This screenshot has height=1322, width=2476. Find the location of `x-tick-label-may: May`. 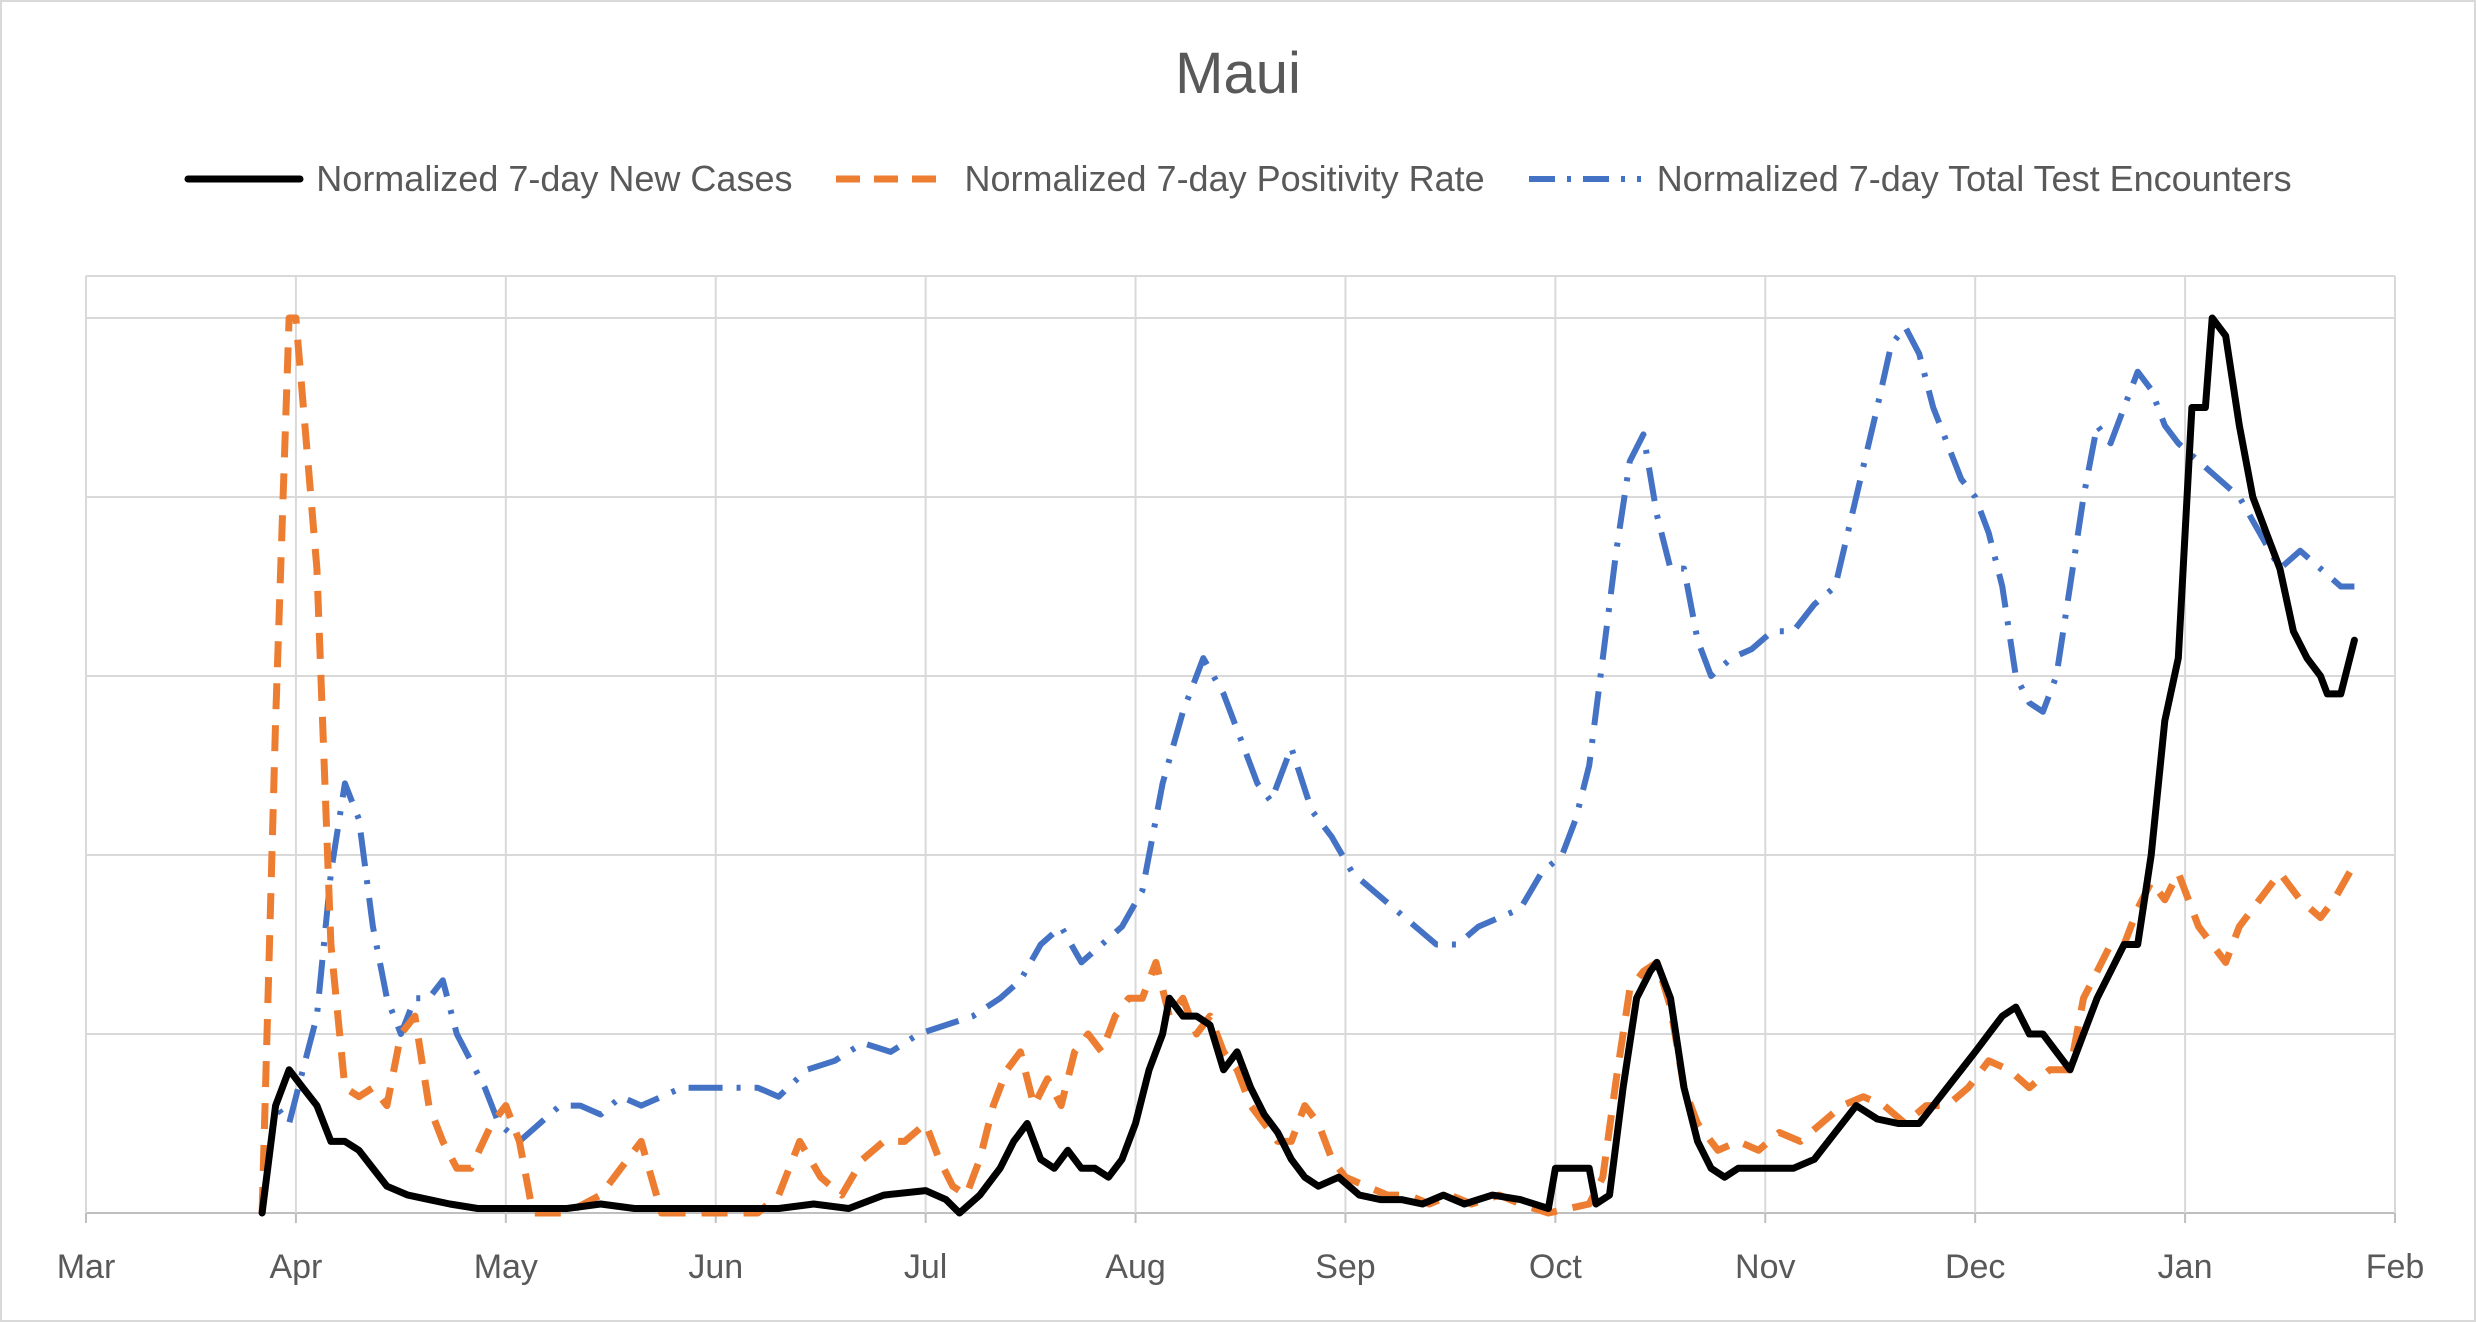

x-tick-label-may: May is located at coordinates (506, 1267).